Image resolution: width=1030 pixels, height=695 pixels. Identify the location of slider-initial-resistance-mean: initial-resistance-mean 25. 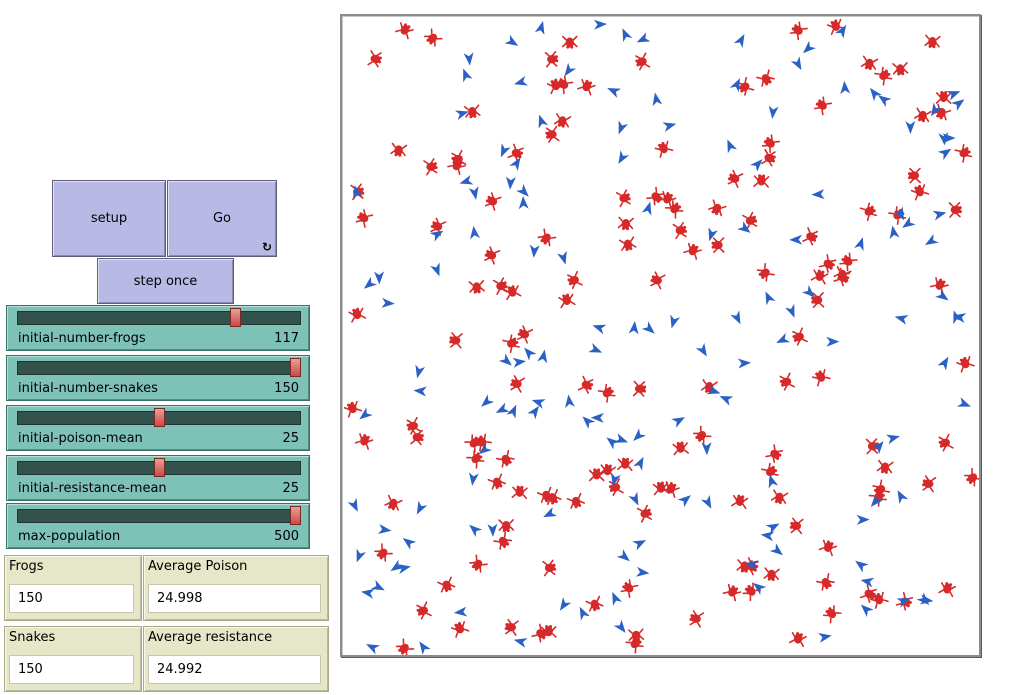
(158, 478).